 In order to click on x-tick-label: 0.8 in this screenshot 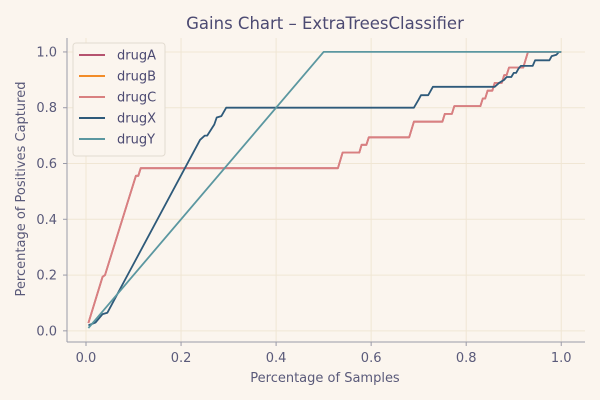, I will do `click(466, 358)`.